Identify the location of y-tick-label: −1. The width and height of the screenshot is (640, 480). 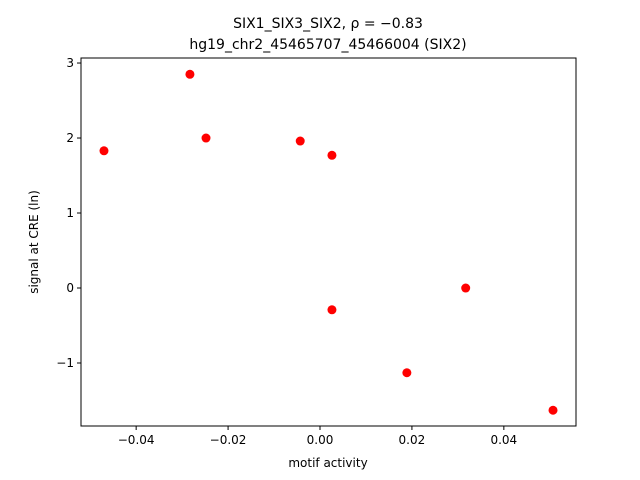
(65, 363).